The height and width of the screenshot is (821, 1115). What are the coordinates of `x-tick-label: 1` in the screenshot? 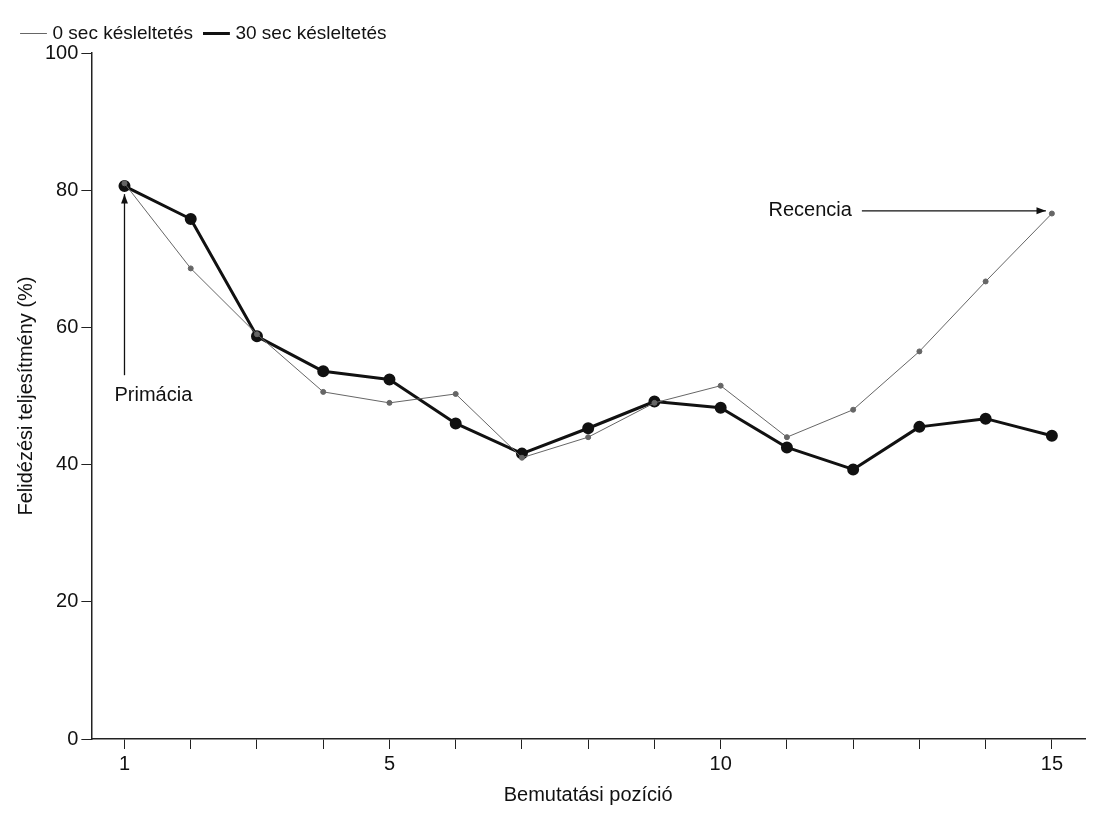 It's located at (124, 762).